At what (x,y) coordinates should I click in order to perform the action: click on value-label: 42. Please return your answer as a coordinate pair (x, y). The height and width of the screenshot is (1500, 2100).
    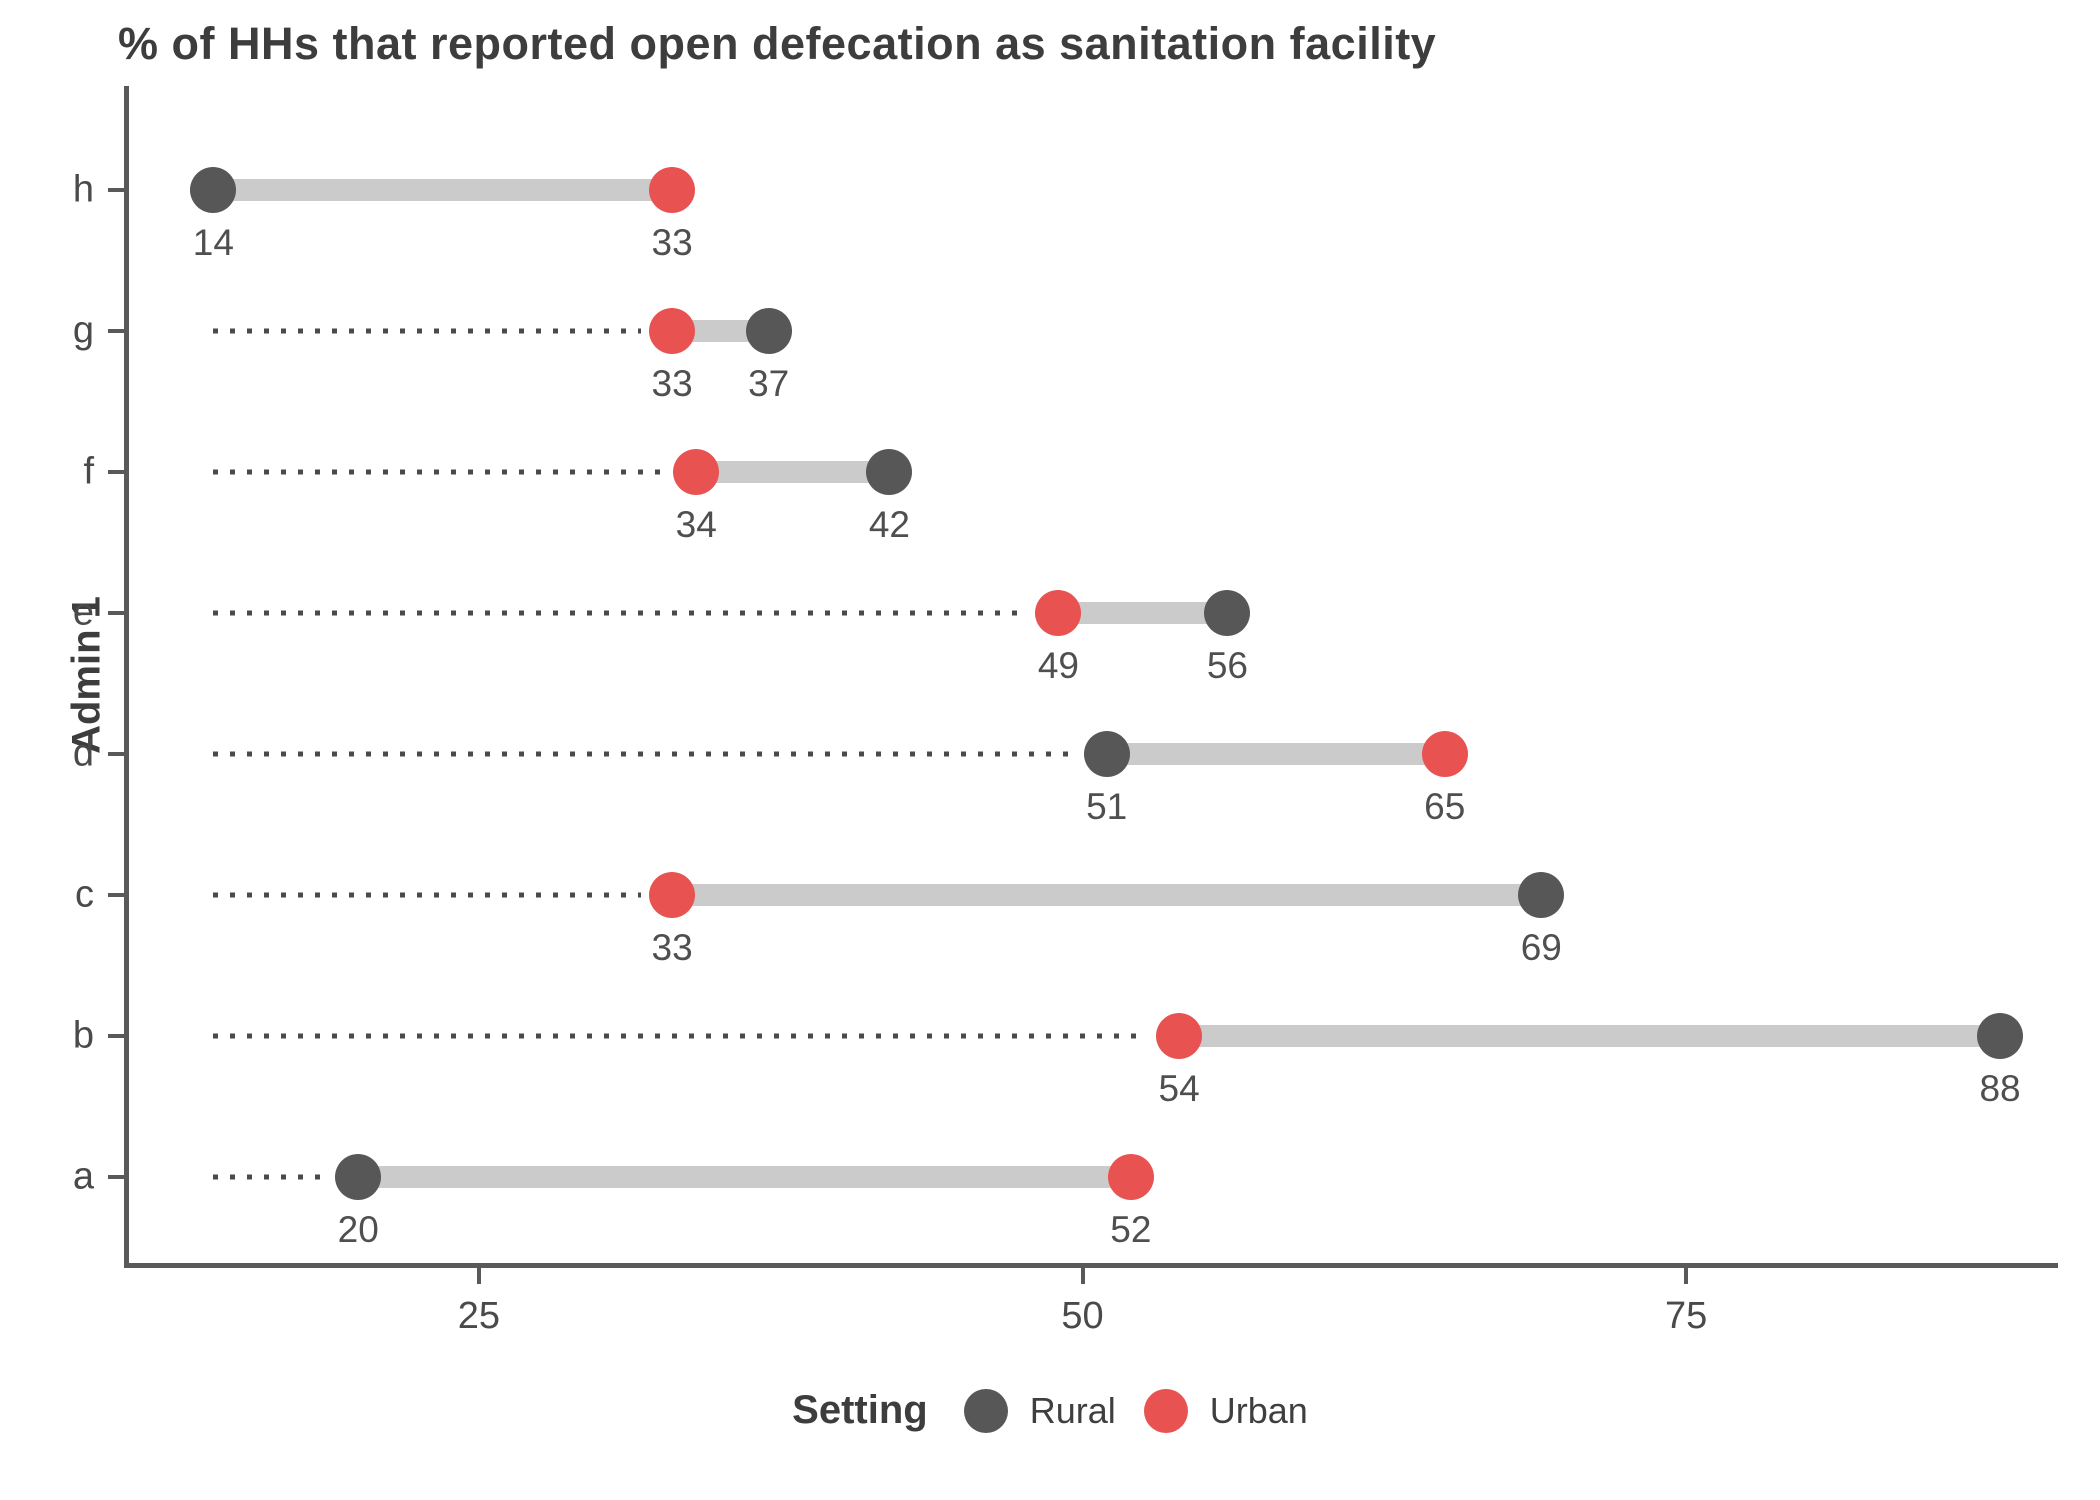
    Looking at the image, I should click on (889, 524).